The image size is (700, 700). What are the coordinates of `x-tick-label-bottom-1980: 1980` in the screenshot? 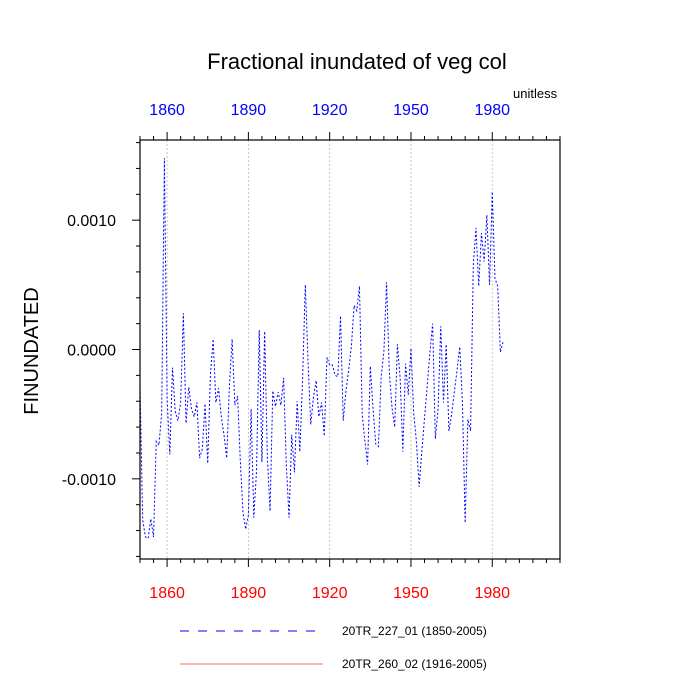 It's located at (492, 593).